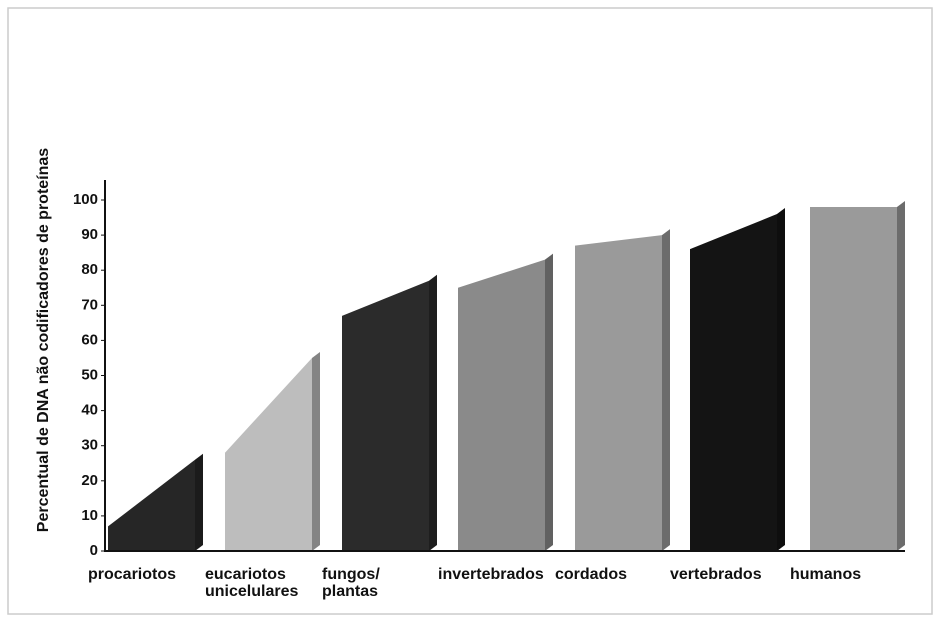 This screenshot has height=625, width=942. What do you see at coordinates (591, 574) in the screenshot?
I see `x-tick-label: cordados` at bounding box center [591, 574].